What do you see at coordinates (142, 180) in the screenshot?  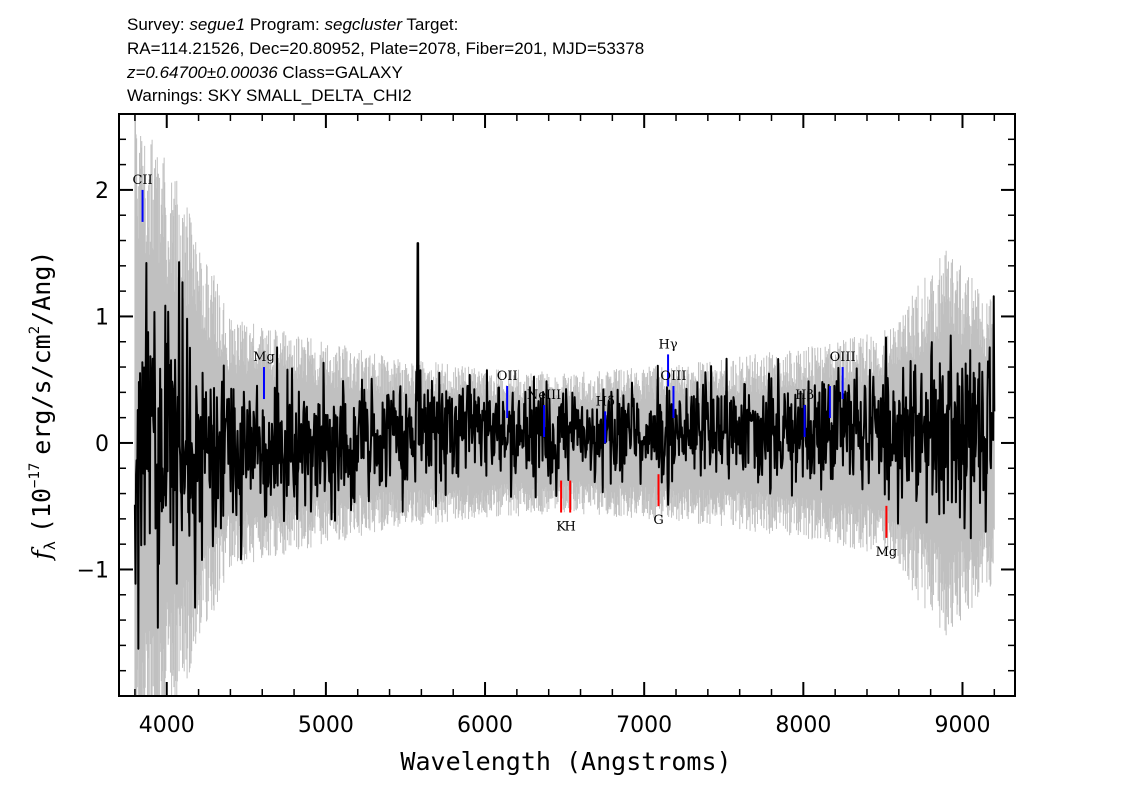 I see `emission-label: CII` at bounding box center [142, 180].